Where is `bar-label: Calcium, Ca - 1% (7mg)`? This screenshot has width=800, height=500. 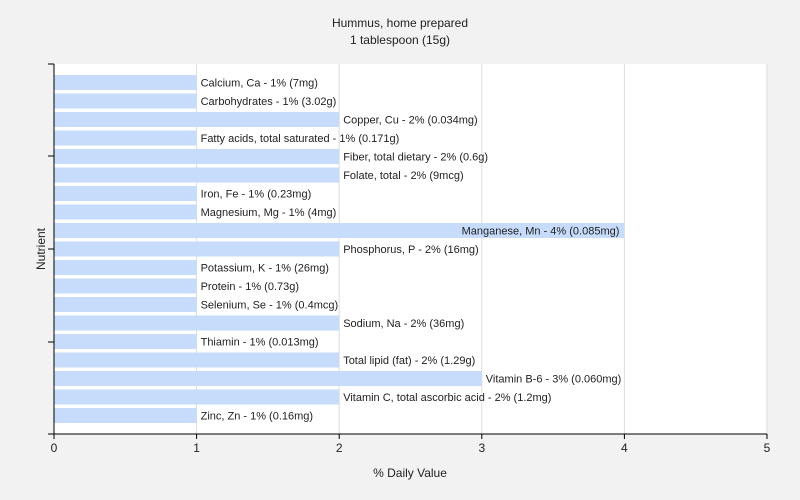
bar-label: Calcium, Ca - 1% (7mg) is located at coordinates (259, 84).